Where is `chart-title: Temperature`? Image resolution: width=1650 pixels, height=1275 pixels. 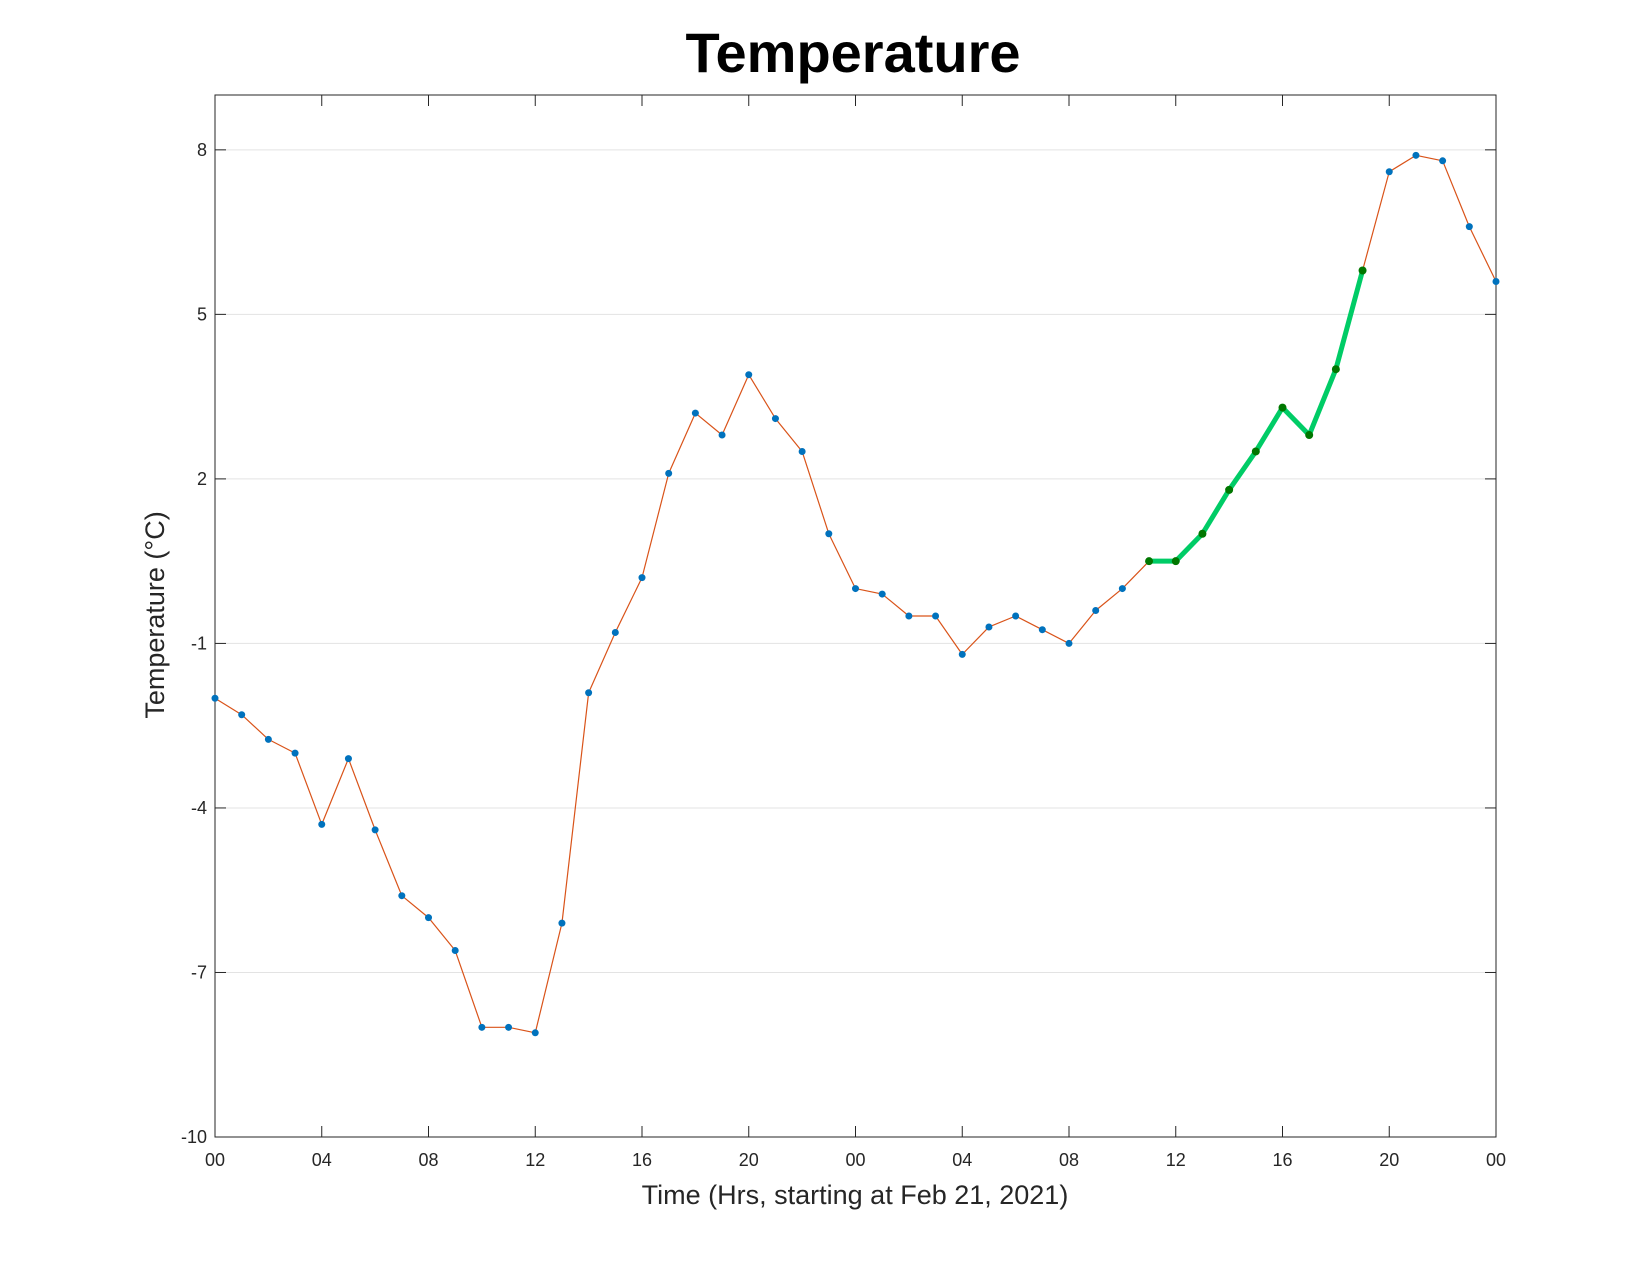
chart-title: Temperature is located at coordinates (852, 52).